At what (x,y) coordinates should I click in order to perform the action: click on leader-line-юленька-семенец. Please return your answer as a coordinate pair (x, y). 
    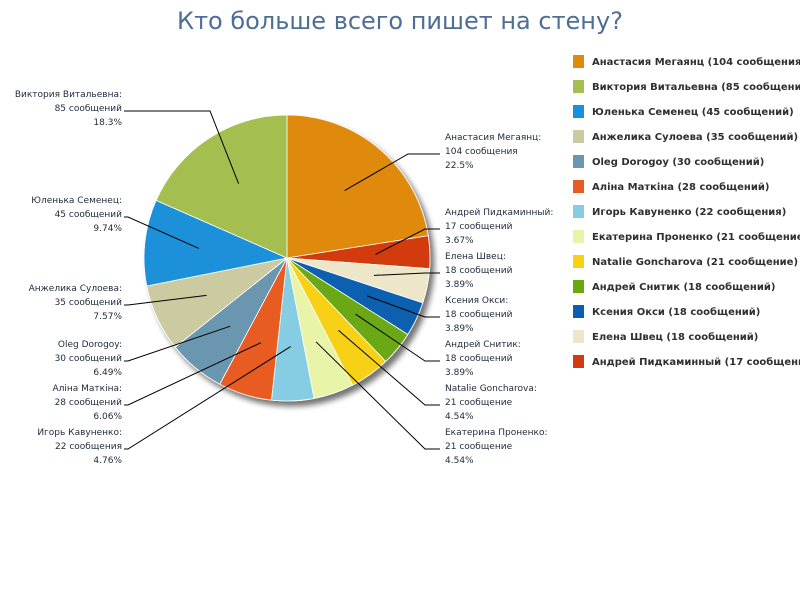
    Looking at the image, I should click on (162, 232).